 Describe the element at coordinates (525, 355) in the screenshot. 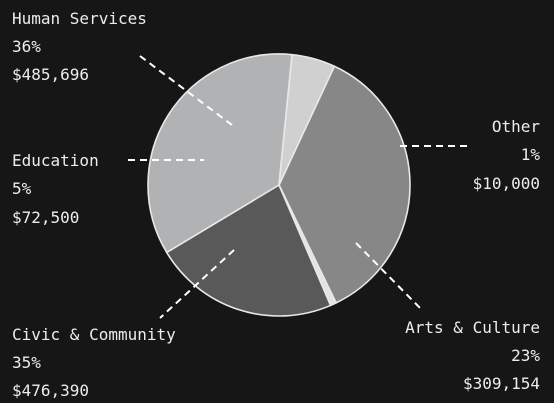

I see `label-arts-culture-percent: 23%` at that location.